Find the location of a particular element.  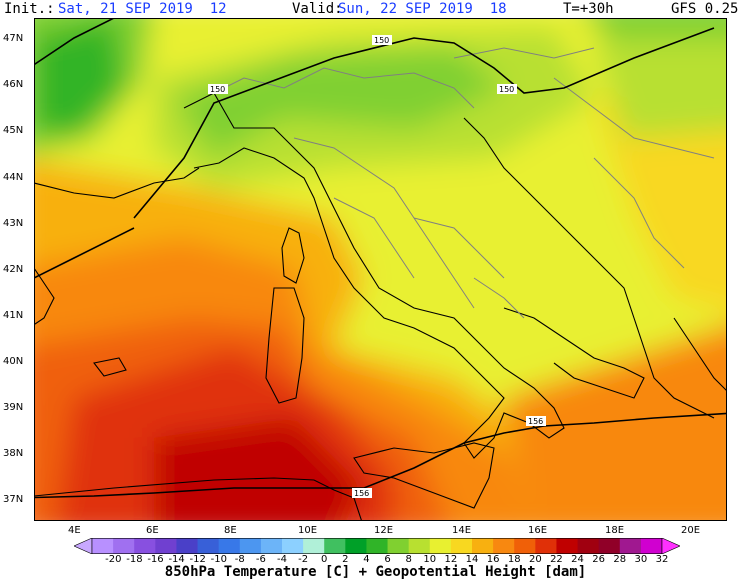

init-value: Sat, 21 SEP 2019 12 is located at coordinates (142, 9).